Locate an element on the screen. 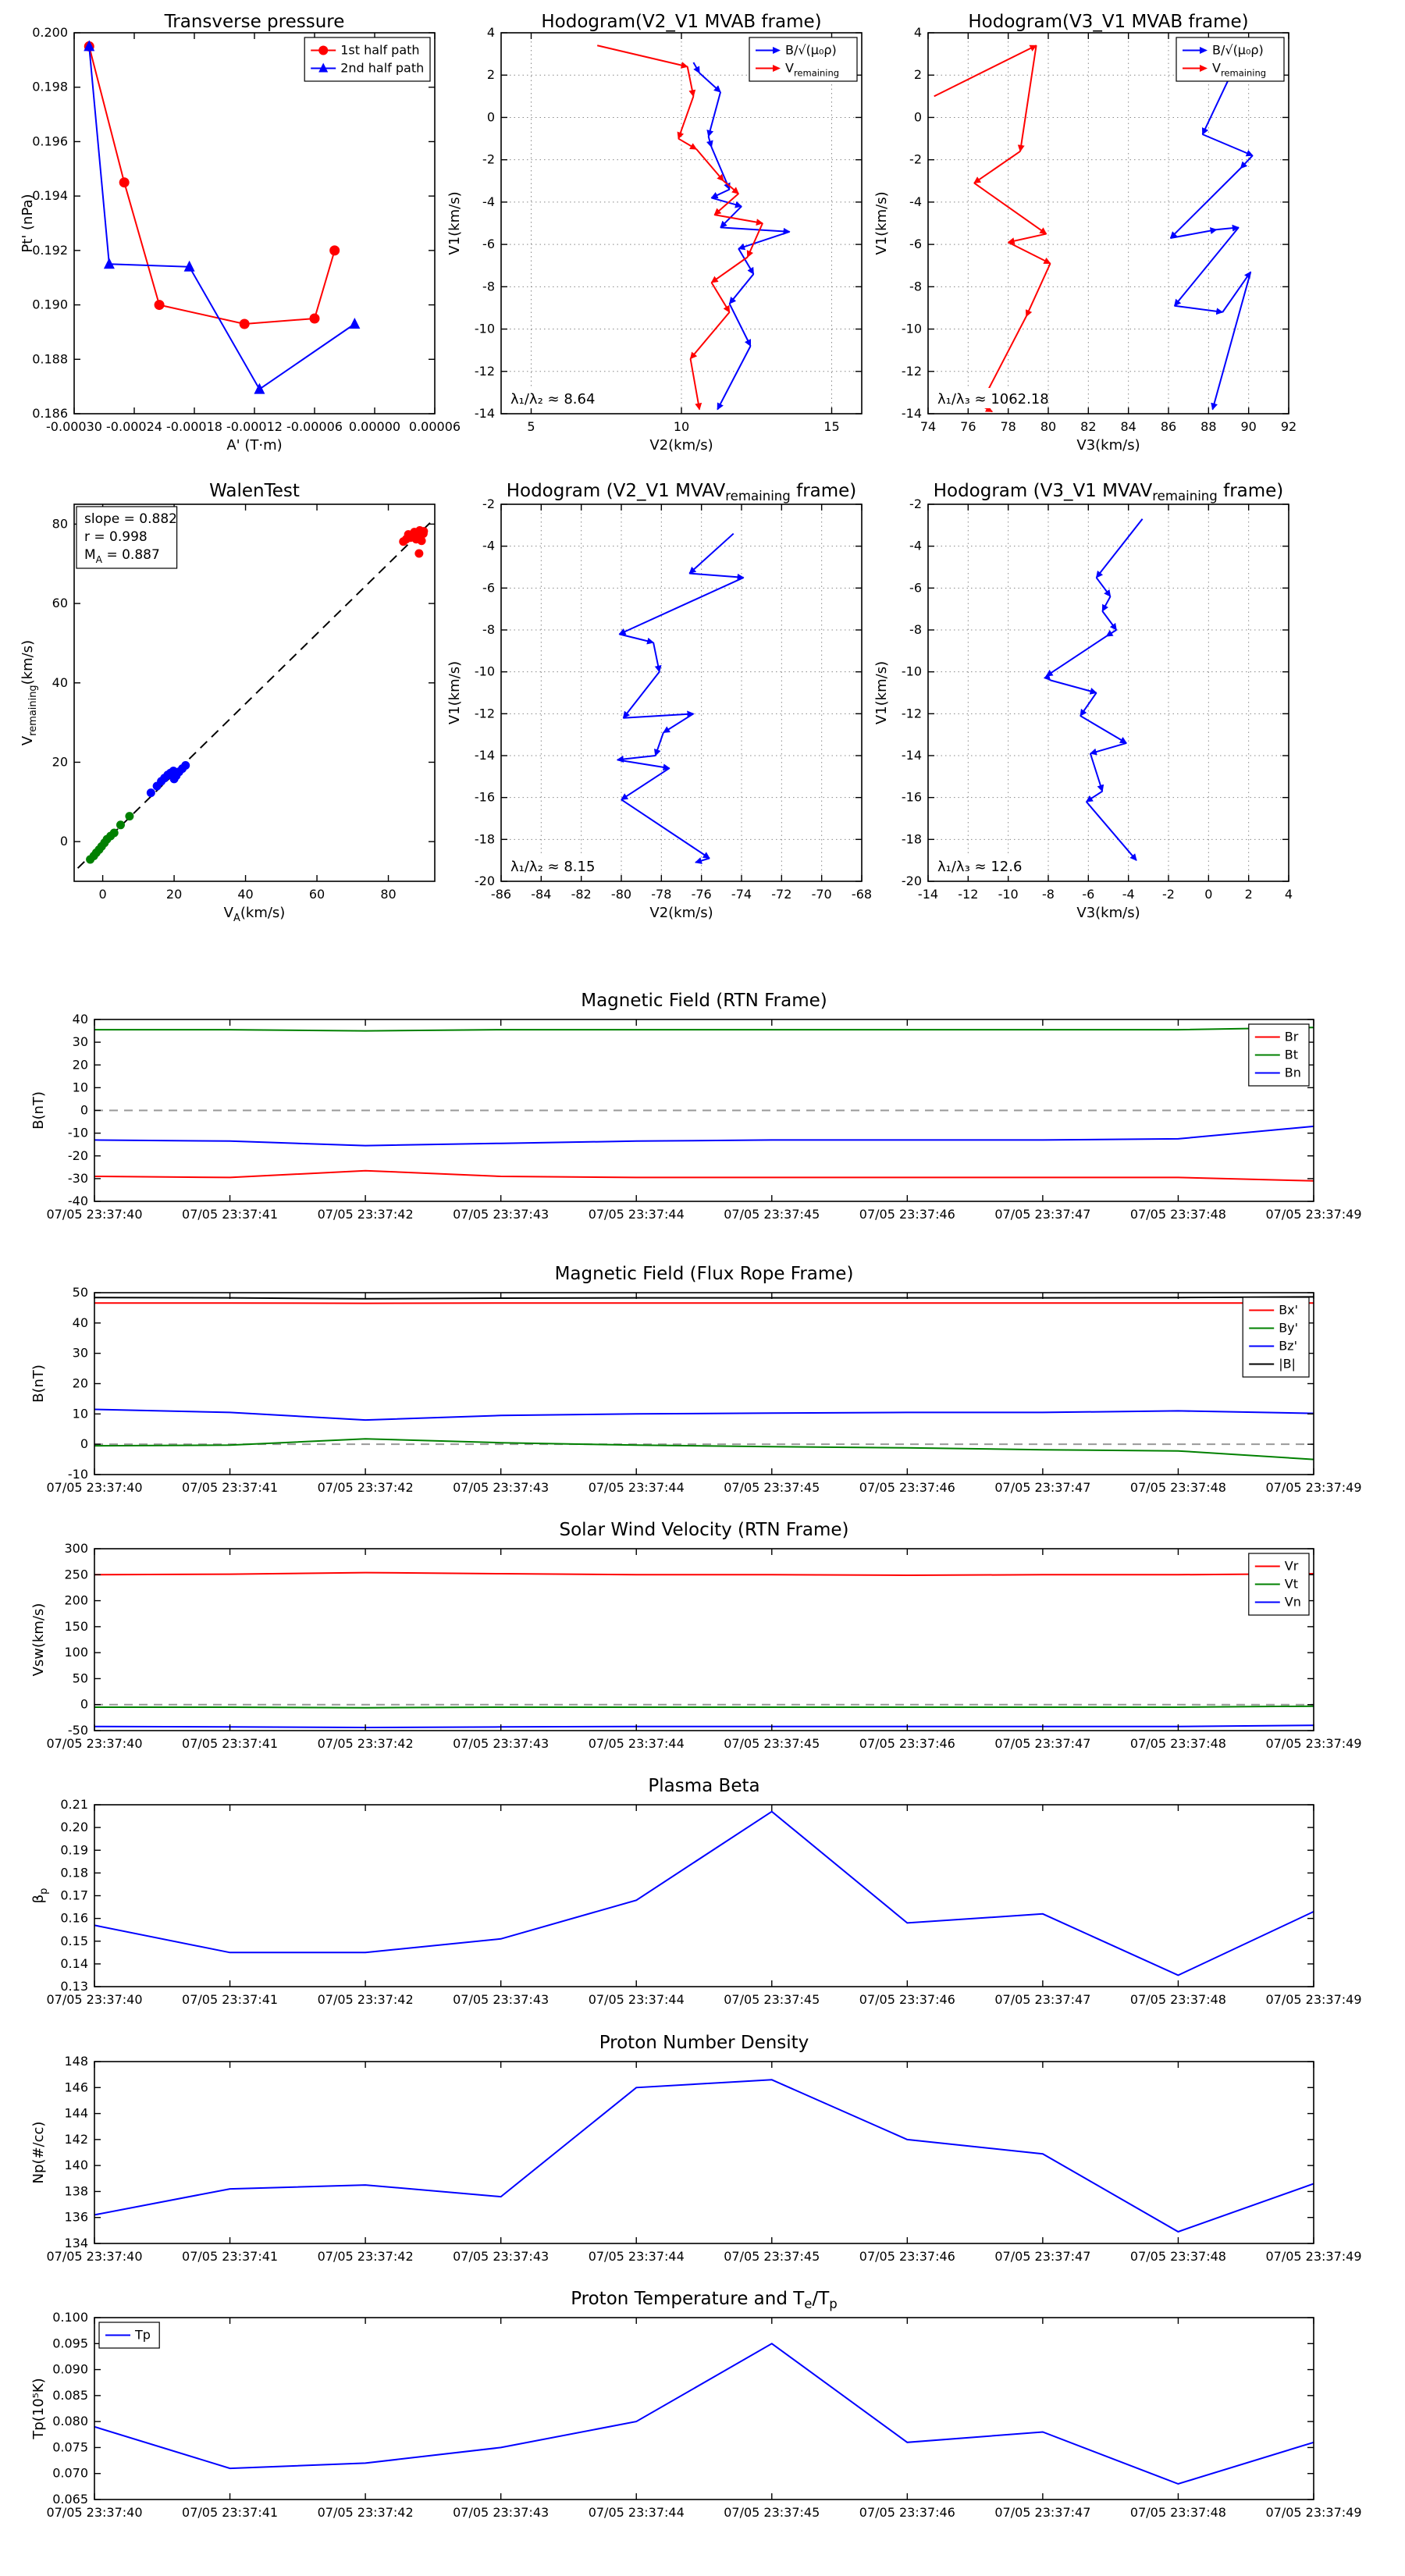  svg-text: 0.00000 is located at coordinates (375, 426).